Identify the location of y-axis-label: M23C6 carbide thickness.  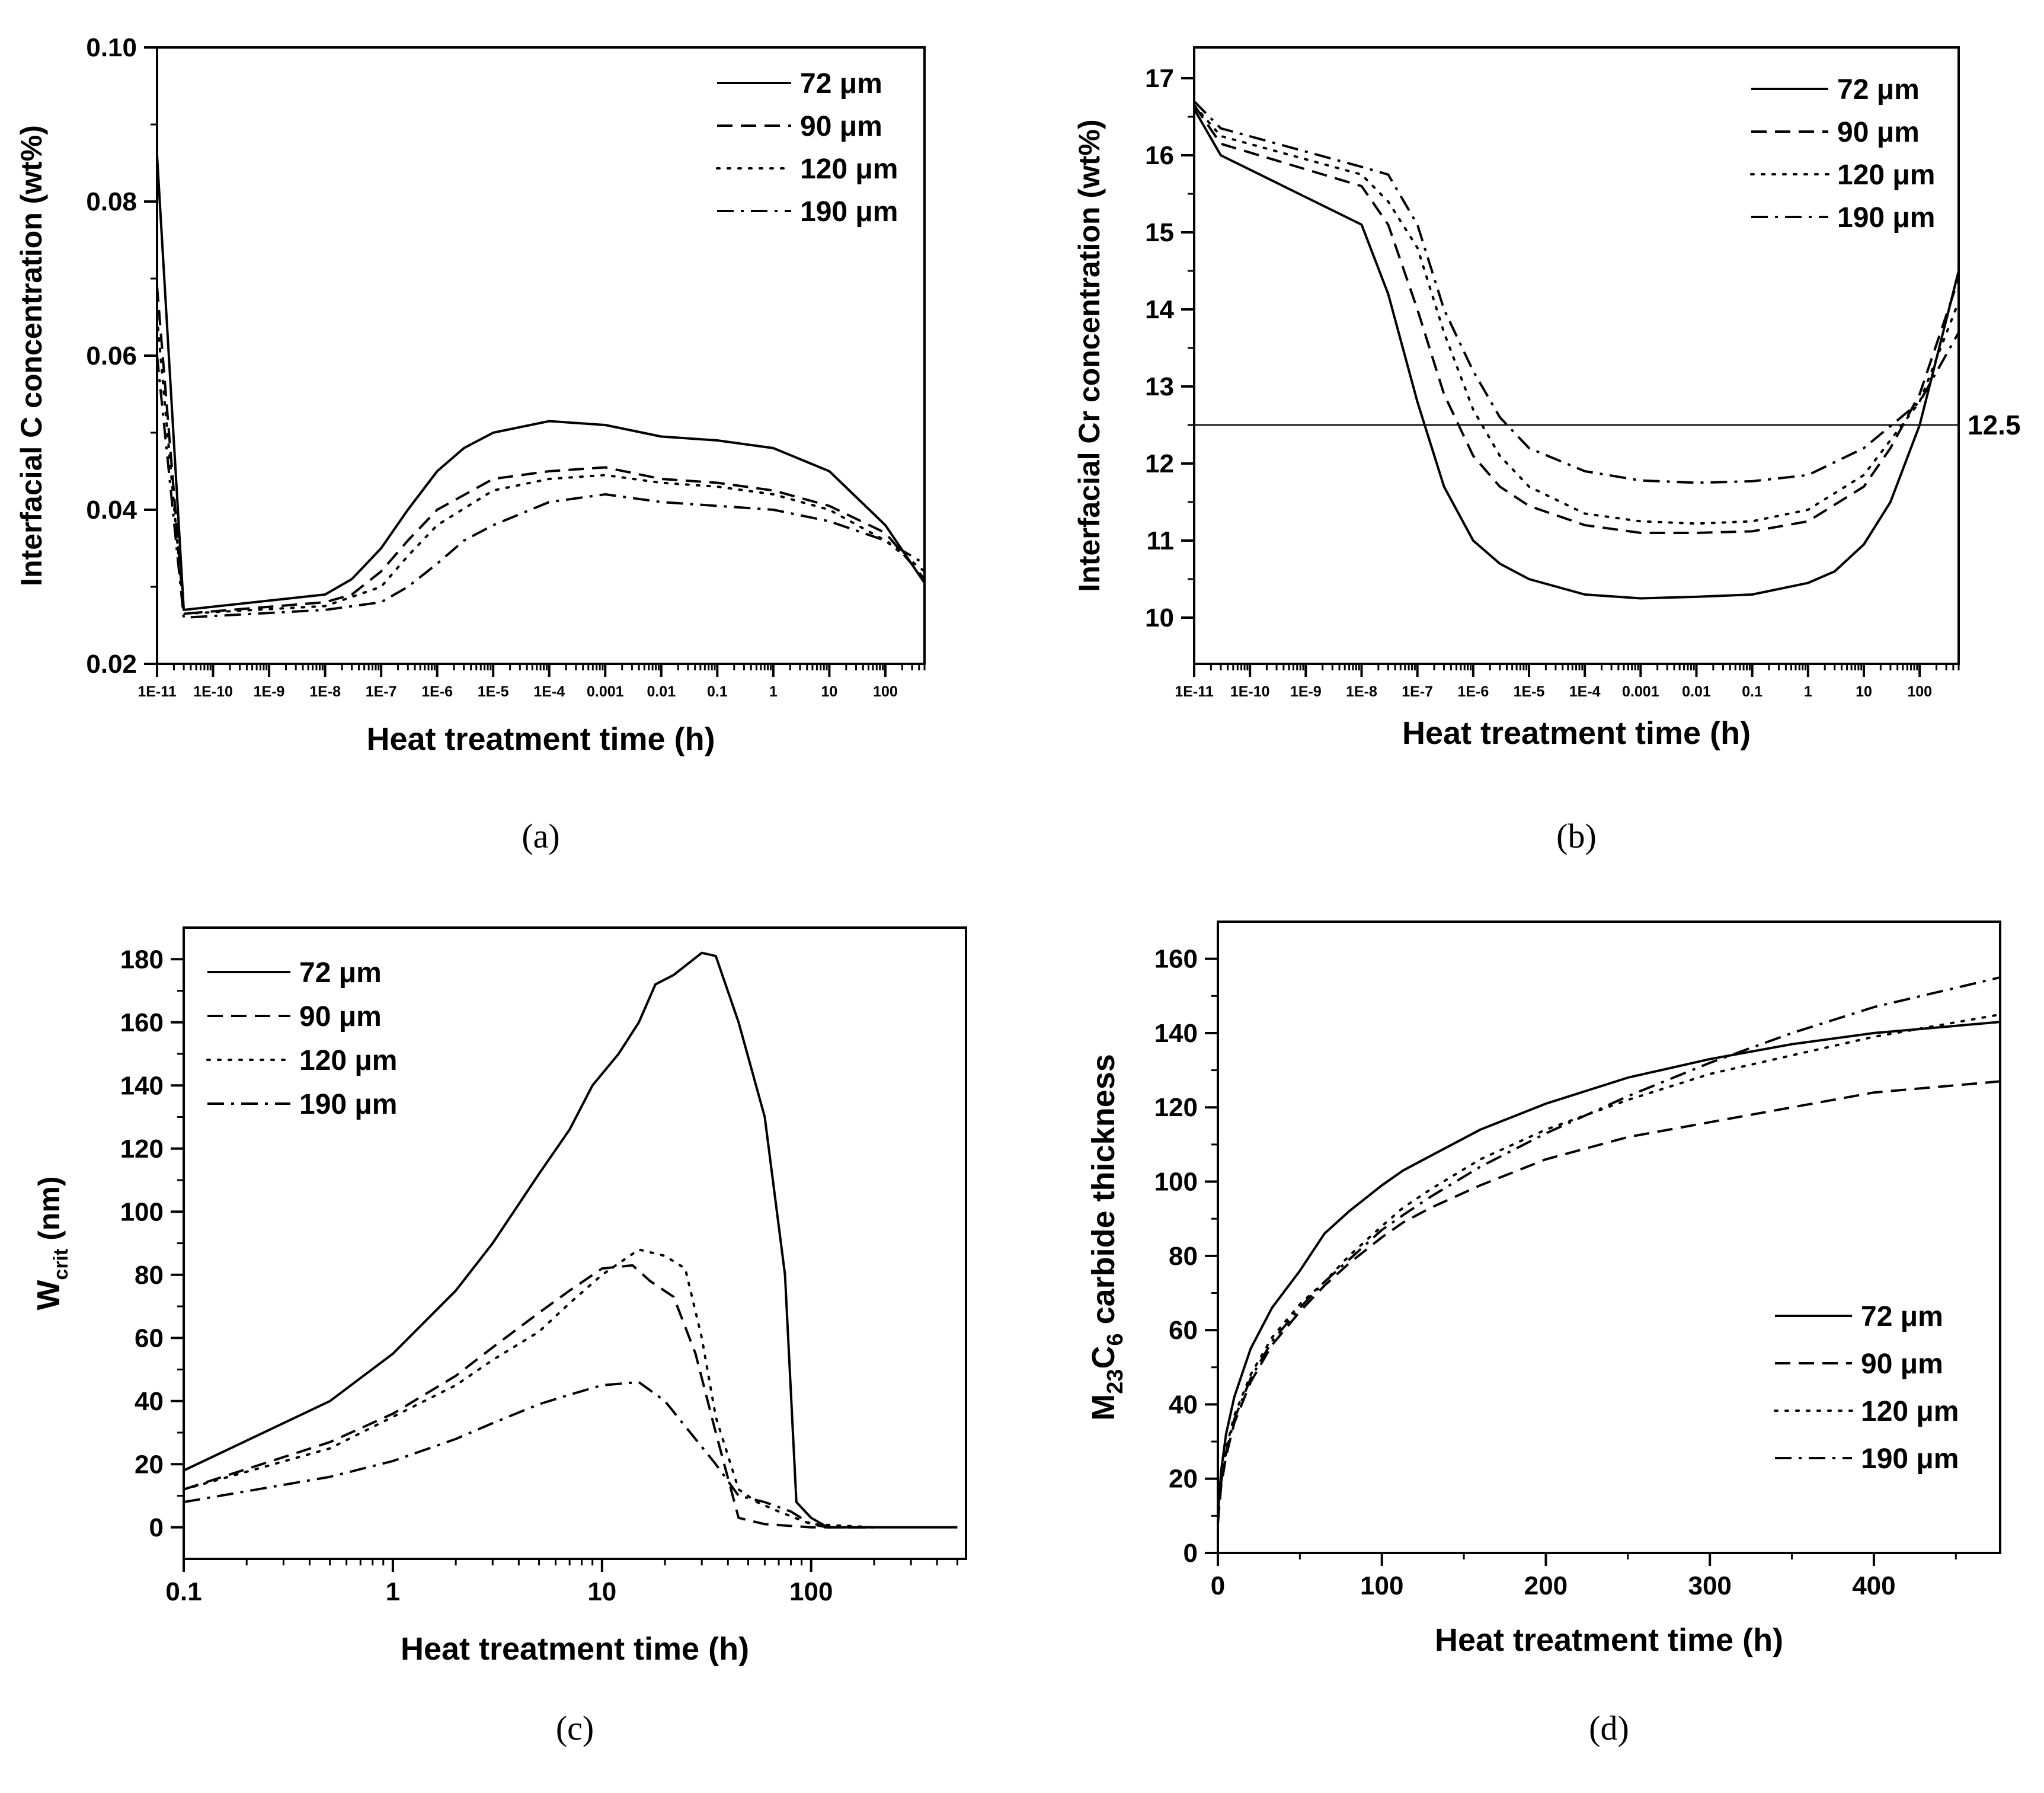
(1107, 1238).